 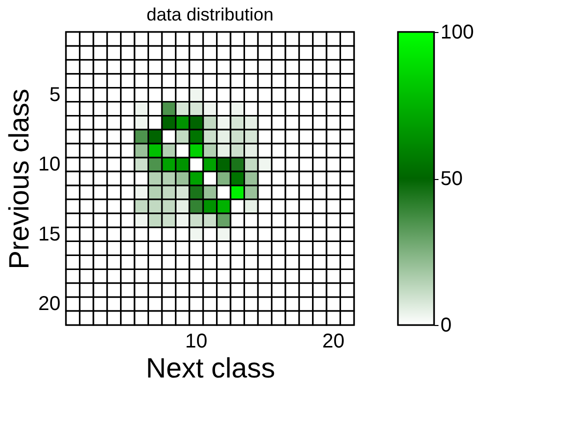 I want to click on y-tick-label: 15, so click(x=49, y=234).